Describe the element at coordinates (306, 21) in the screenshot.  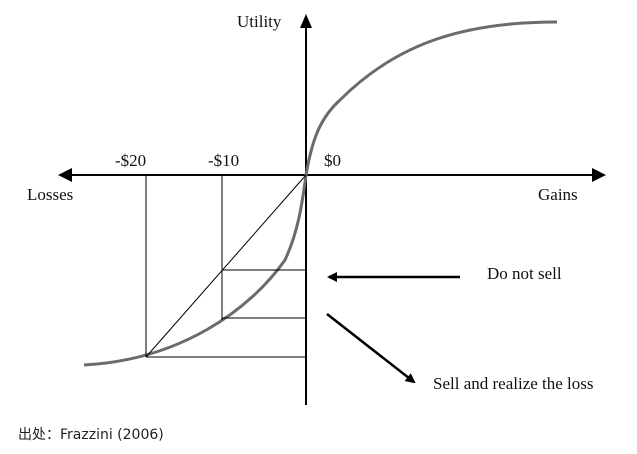
I see `y-axis-up-arrow-icon` at that location.